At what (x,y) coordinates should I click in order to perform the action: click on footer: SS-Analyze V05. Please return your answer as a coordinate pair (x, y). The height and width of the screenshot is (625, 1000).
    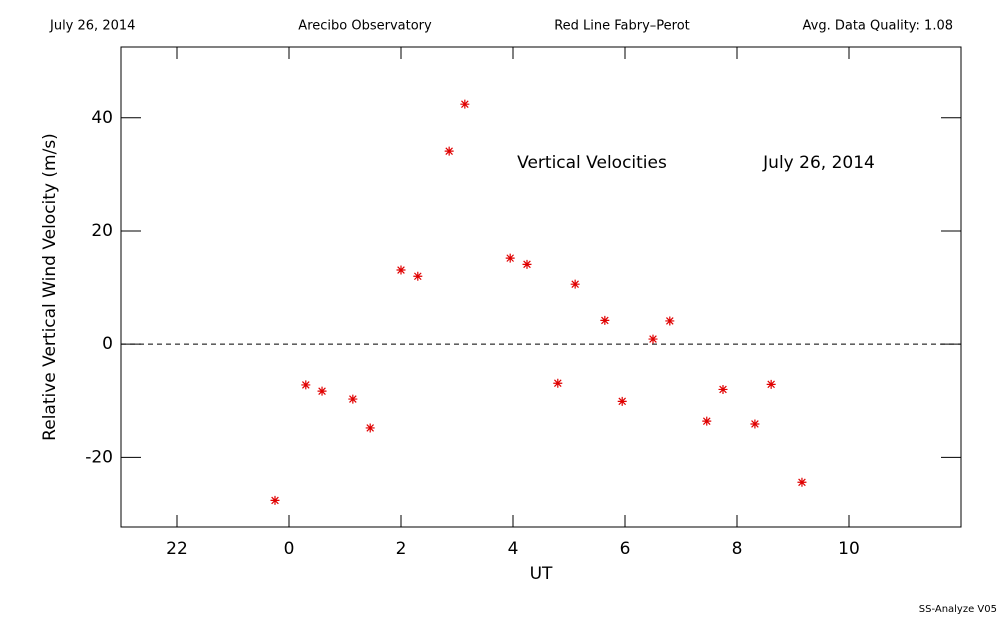
    Looking at the image, I should click on (958, 609).